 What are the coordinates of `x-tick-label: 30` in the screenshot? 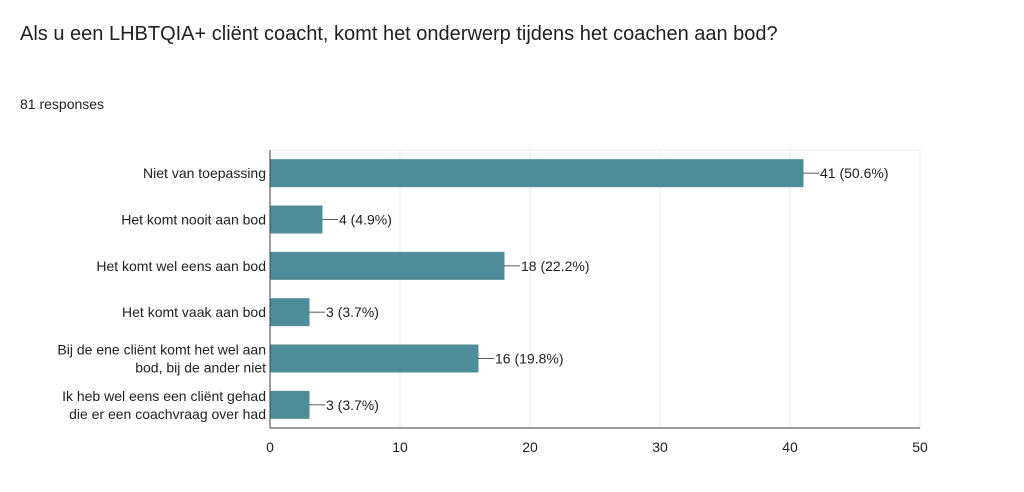 It's located at (660, 447).